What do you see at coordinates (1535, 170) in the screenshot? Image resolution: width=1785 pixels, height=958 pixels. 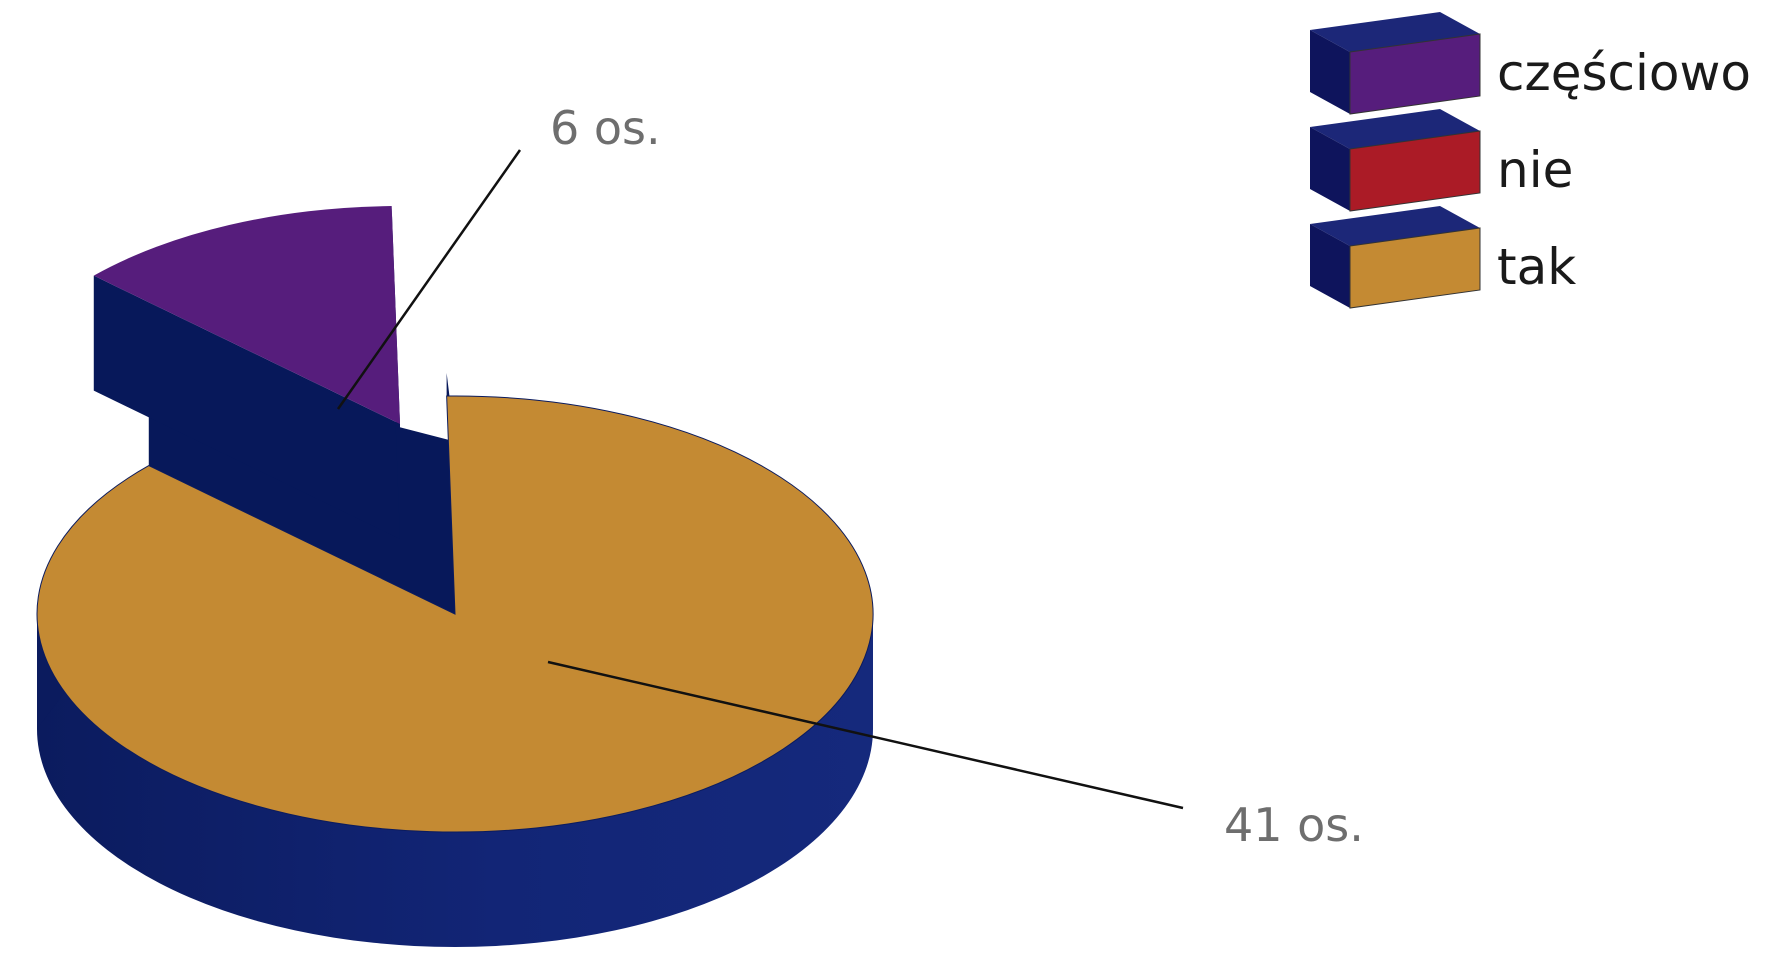 I see `legend-label: nie` at bounding box center [1535, 170].